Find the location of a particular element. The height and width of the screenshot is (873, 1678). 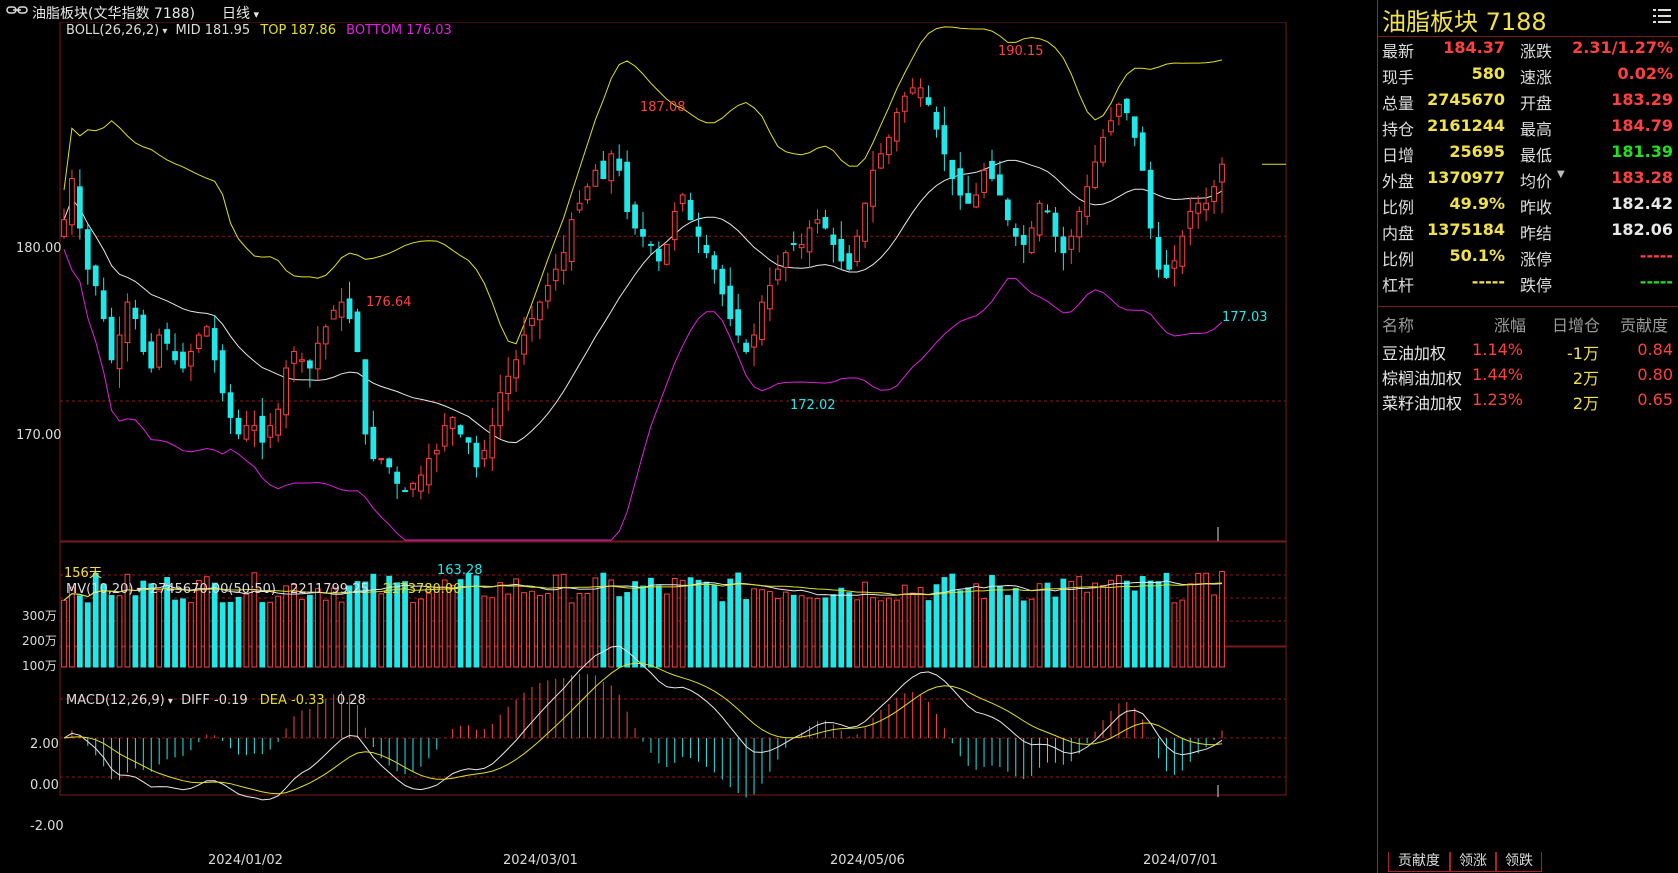

contrib-row-contrib: 0.84 is located at coordinates (1655, 349).